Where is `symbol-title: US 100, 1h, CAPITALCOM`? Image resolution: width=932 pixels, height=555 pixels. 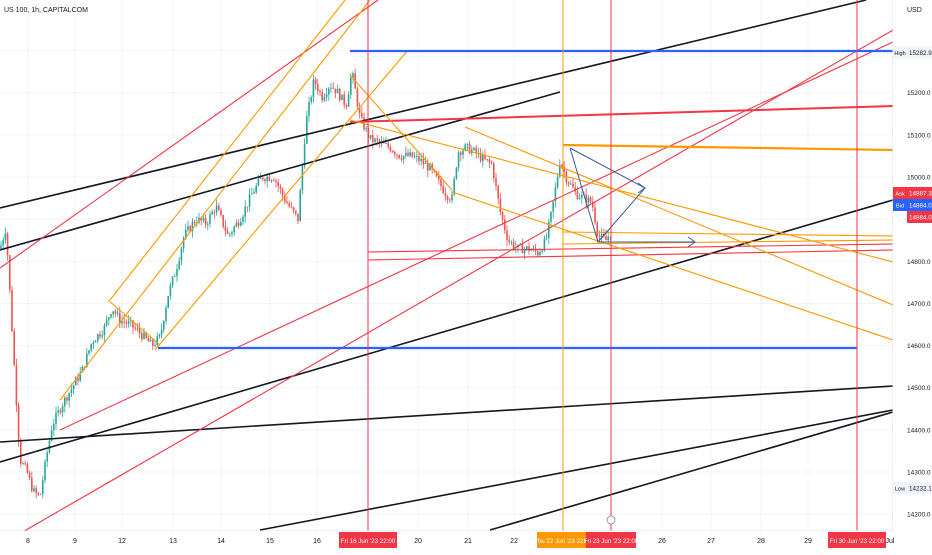
symbol-title: US 100, 1h, CAPITALCOM is located at coordinates (46, 10).